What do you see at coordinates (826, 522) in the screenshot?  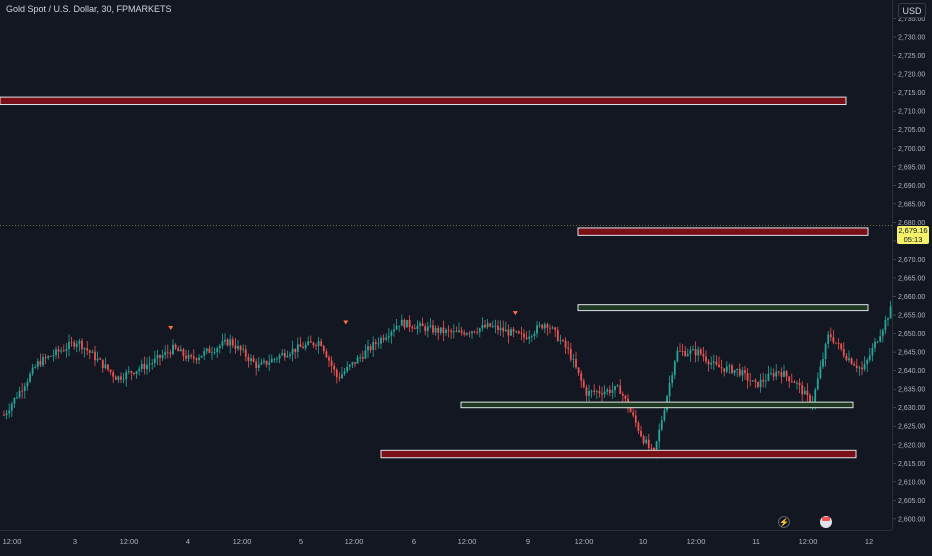 I see `calendar-event-icon` at bounding box center [826, 522].